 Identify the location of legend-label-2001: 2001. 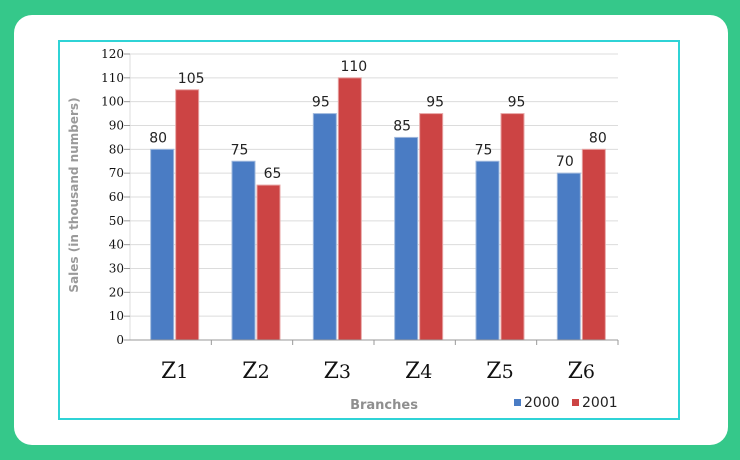
(600, 403).